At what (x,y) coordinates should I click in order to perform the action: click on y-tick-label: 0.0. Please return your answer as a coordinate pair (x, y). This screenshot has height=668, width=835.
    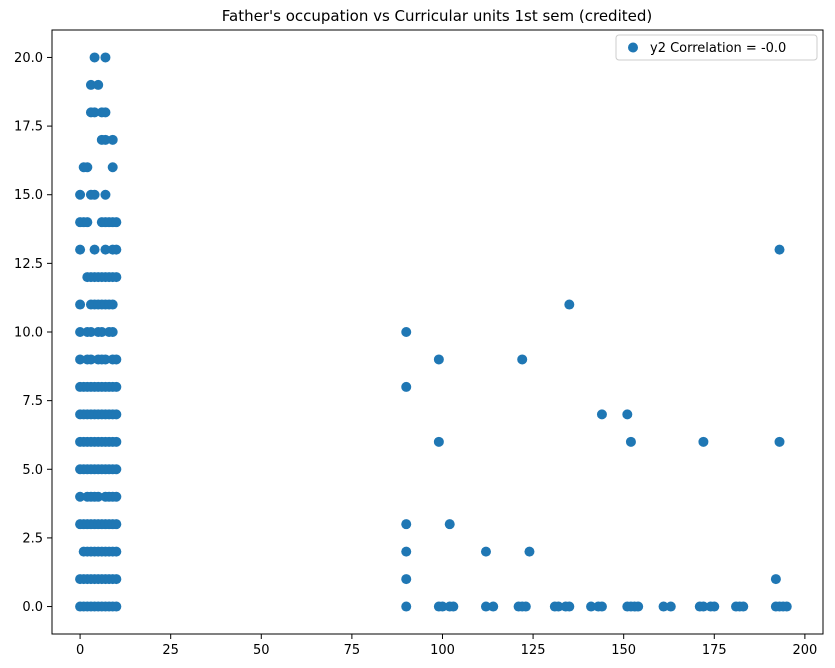
    Looking at the image, I should click on (32, 607).